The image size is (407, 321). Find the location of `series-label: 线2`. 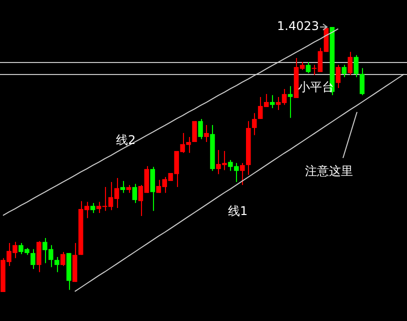

series-label: 线2 is located at coordinates (126, 140).